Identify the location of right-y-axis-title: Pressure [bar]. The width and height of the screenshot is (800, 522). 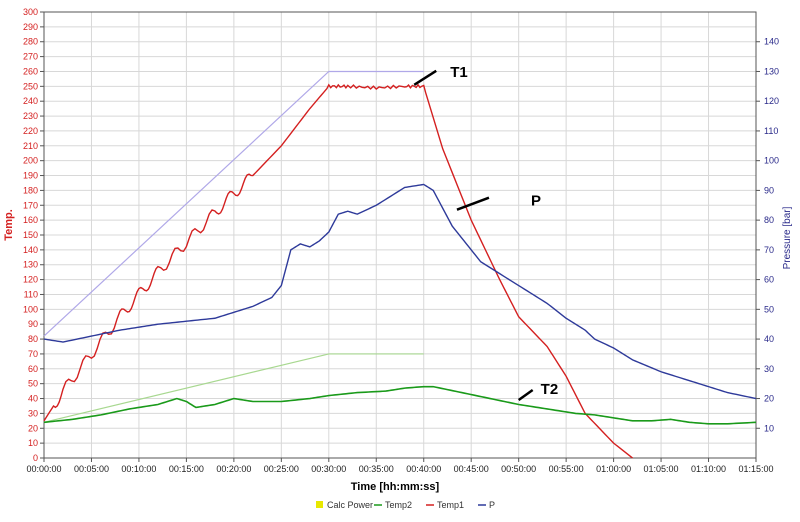
(787, 237).